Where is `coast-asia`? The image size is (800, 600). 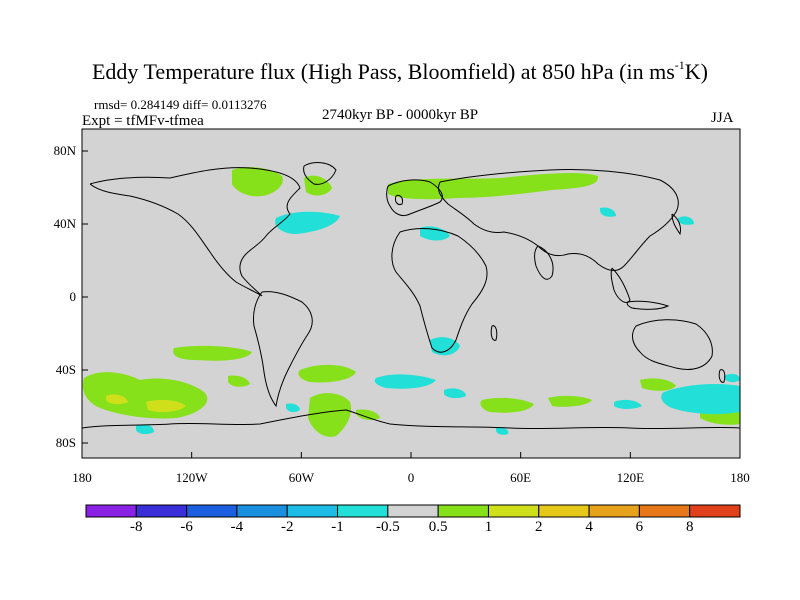 coast-asia is located at coordinates (558, 219).